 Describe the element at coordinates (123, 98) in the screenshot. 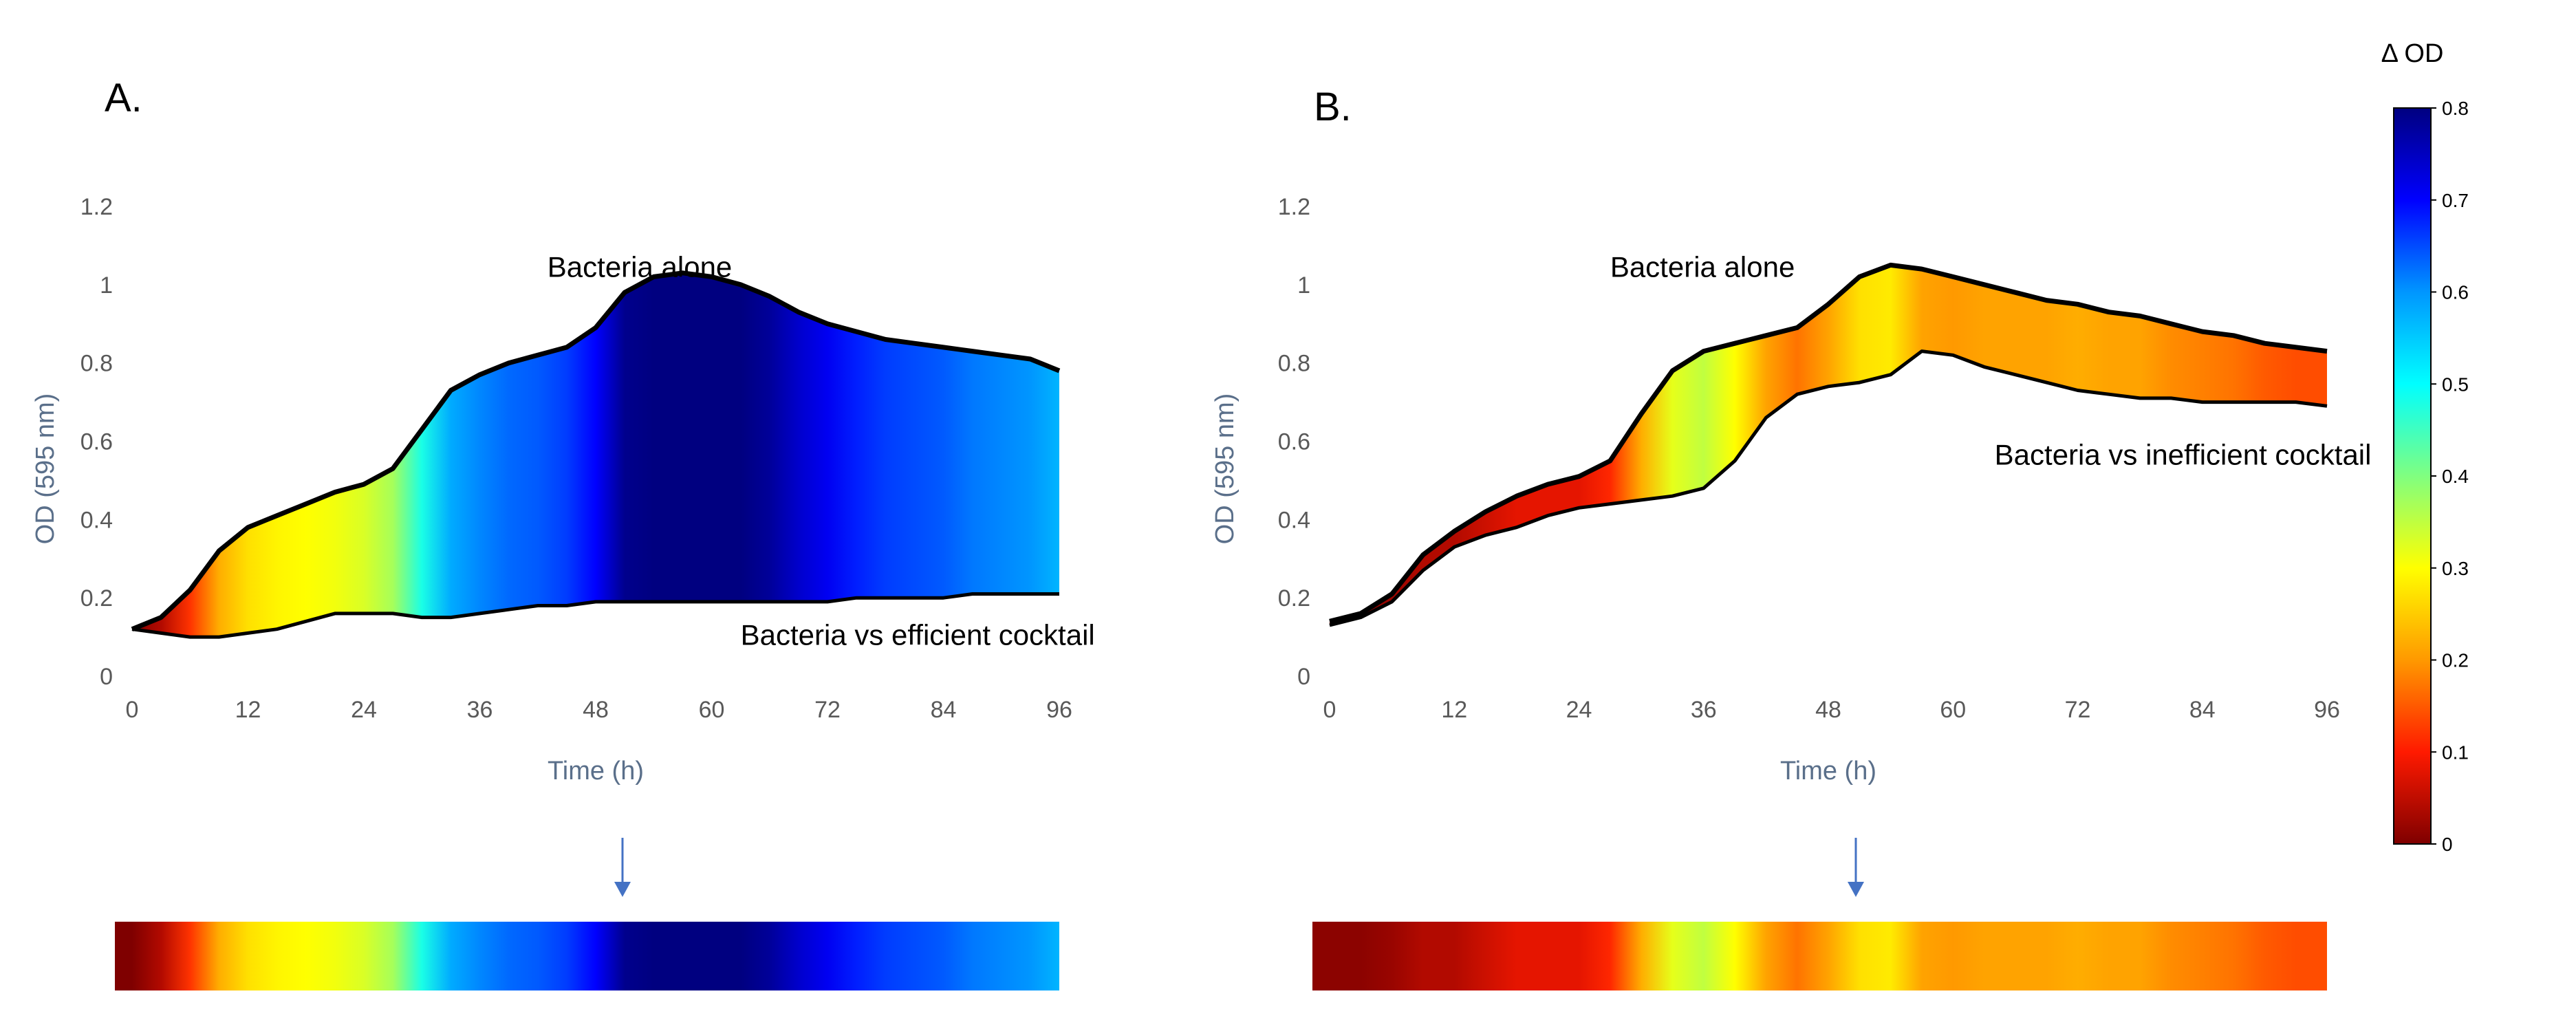

I see `panel-letter: A.` at that location.